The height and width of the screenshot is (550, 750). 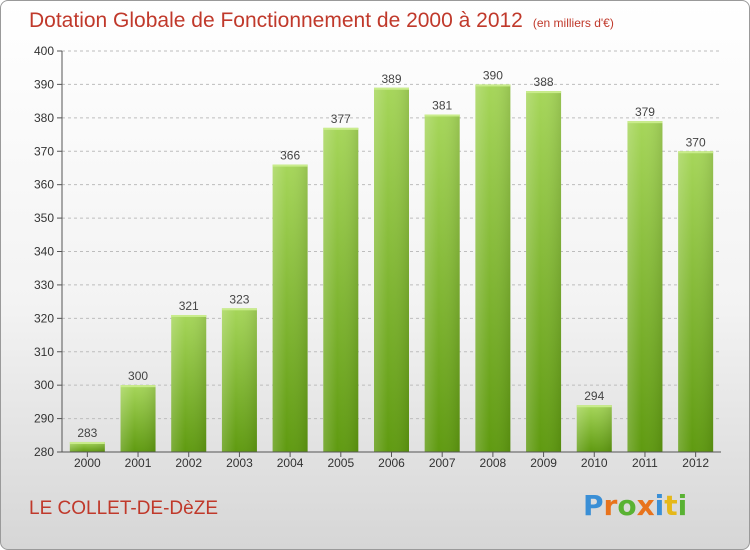 What do you see at coordinates (645, 505) in the screenshot?
I see `brand-letter: x` at bounding box center [645, 505].